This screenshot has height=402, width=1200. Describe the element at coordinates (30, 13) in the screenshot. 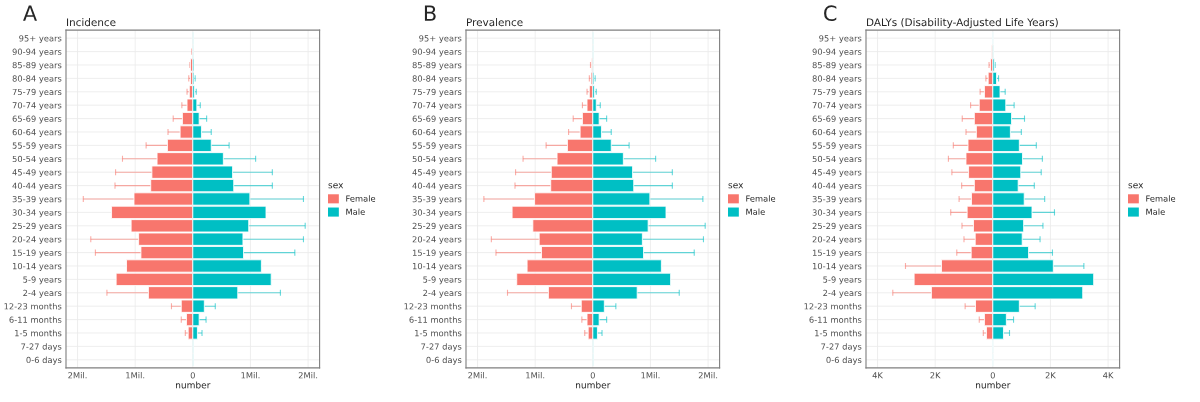

I see `text: A` at that location.